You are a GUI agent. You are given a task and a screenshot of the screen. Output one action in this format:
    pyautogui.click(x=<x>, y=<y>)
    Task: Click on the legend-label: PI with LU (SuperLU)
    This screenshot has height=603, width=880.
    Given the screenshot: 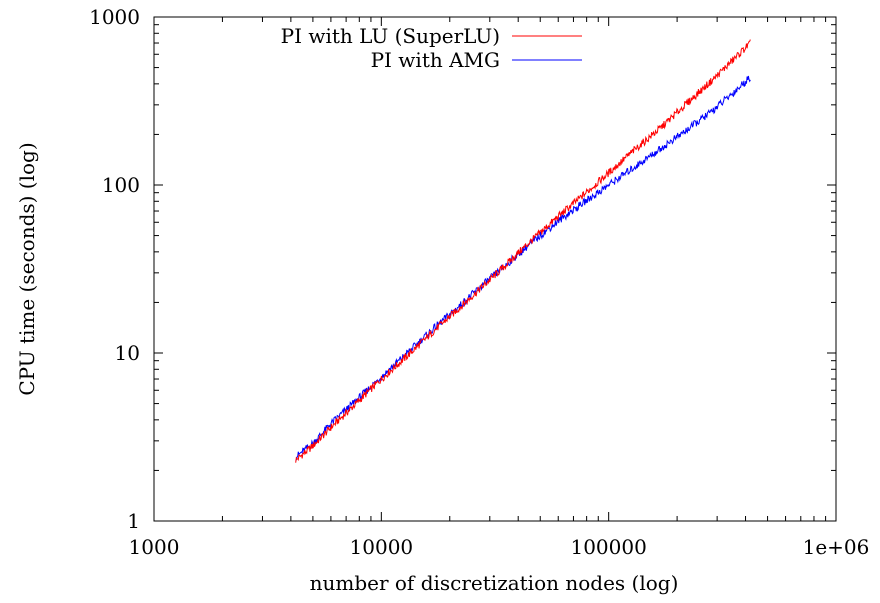 What is the action you would take?
    pyautogui.click(x=390, y=36)
    